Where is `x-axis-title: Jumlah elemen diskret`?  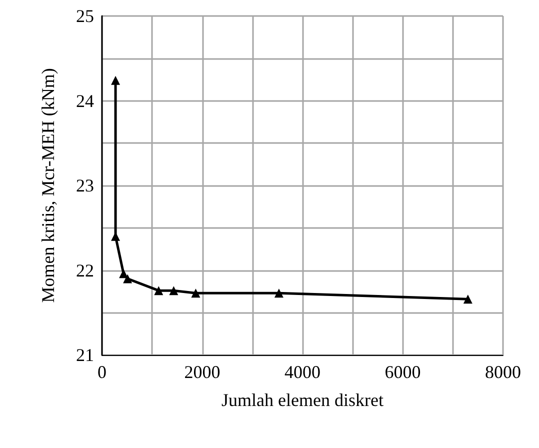
x-axis-title: Jumlah elemen diskret is located at coordinates (303, 400).